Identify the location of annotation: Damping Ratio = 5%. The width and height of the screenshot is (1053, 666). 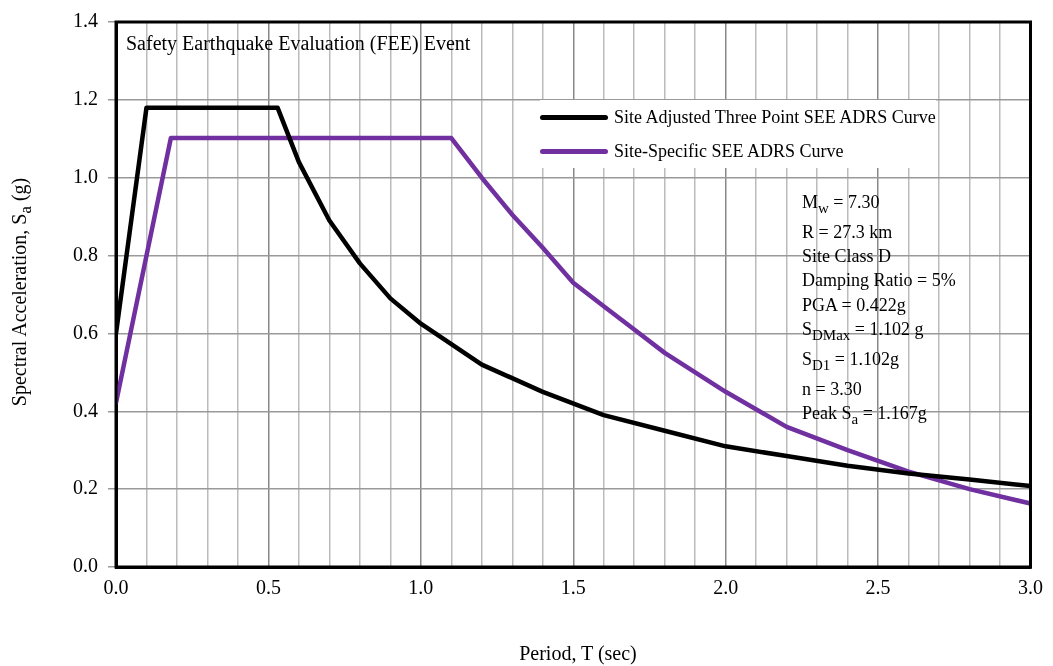
(879, 281).